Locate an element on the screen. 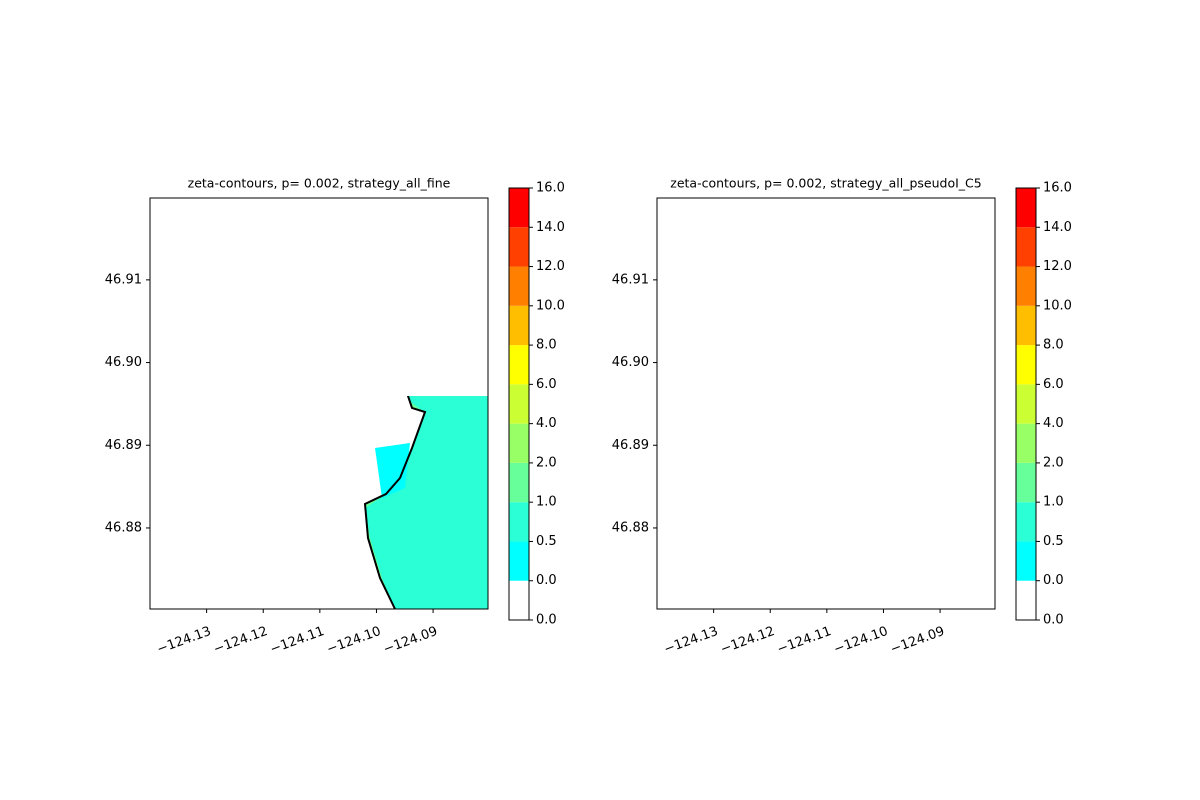 This screenshot has width=1200, height=800. sea-region is located at coordinates (826, 403).